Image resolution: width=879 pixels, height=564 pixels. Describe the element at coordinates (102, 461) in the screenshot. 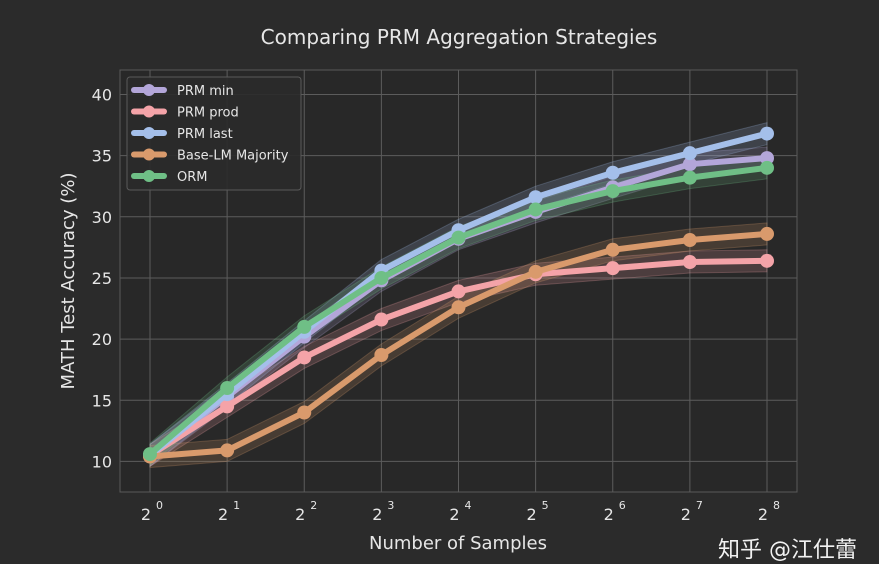

I see `y-tick-label: 10` at that location.